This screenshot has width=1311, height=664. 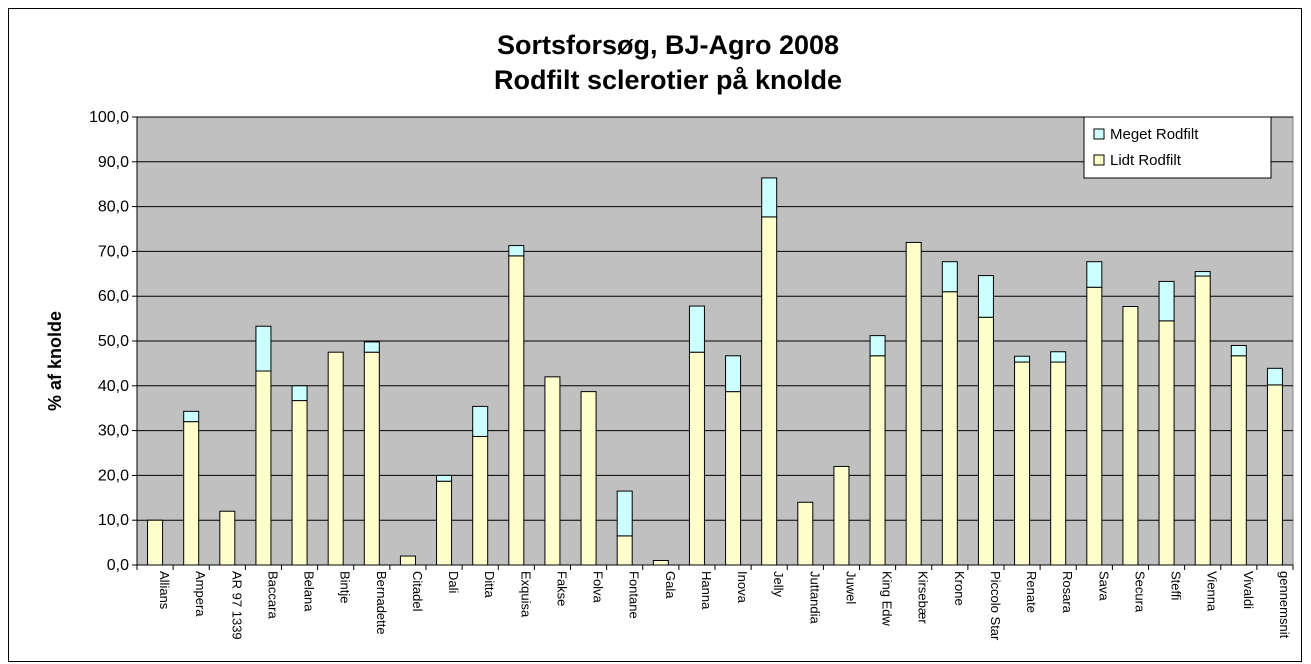 What do you see at coordinates (118, 565) in the screenshot?
I see `y-tick-label: 0,0` at bounding box center [118, 565].